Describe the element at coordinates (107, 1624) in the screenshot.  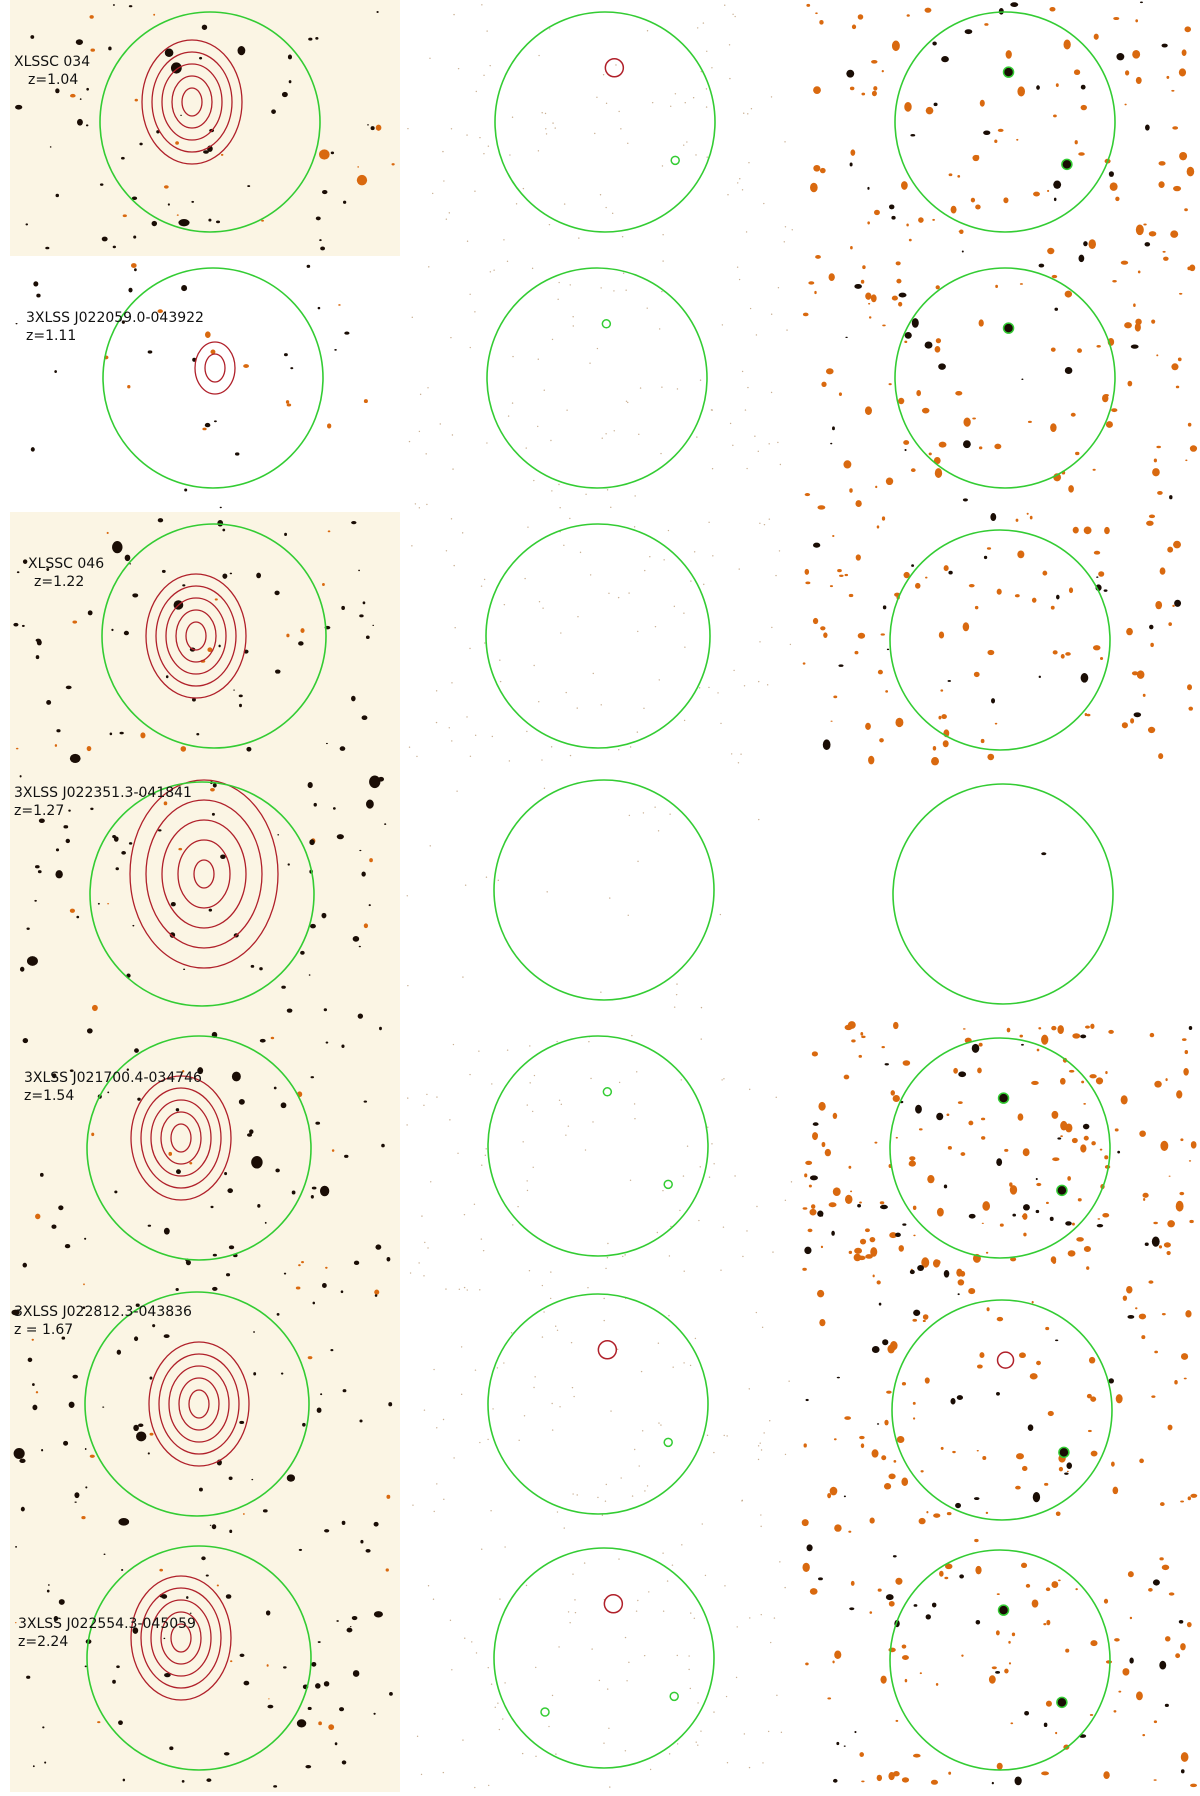
I see `cluster-name-7: 3XLSS J022554.3-045059` at that location.